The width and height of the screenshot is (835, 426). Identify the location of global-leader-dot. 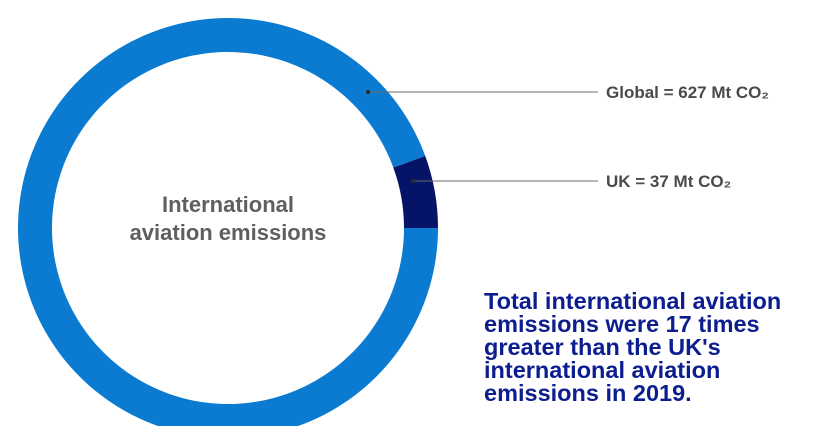
(368, 92).